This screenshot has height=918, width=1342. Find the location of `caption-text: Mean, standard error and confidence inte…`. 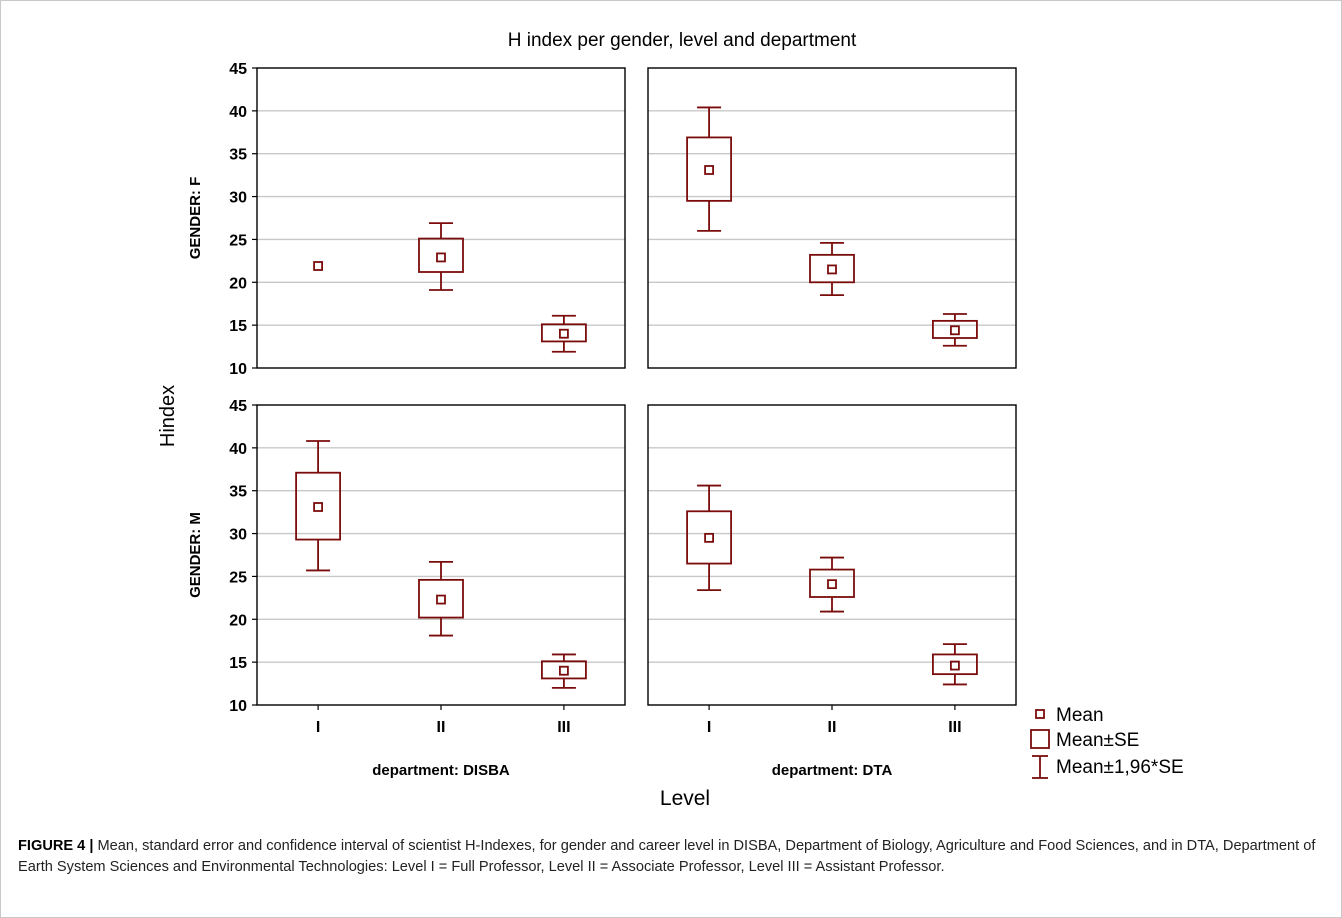

caption-text: Mean, standard error and confidence inte… is located at coordinates (667, 856).